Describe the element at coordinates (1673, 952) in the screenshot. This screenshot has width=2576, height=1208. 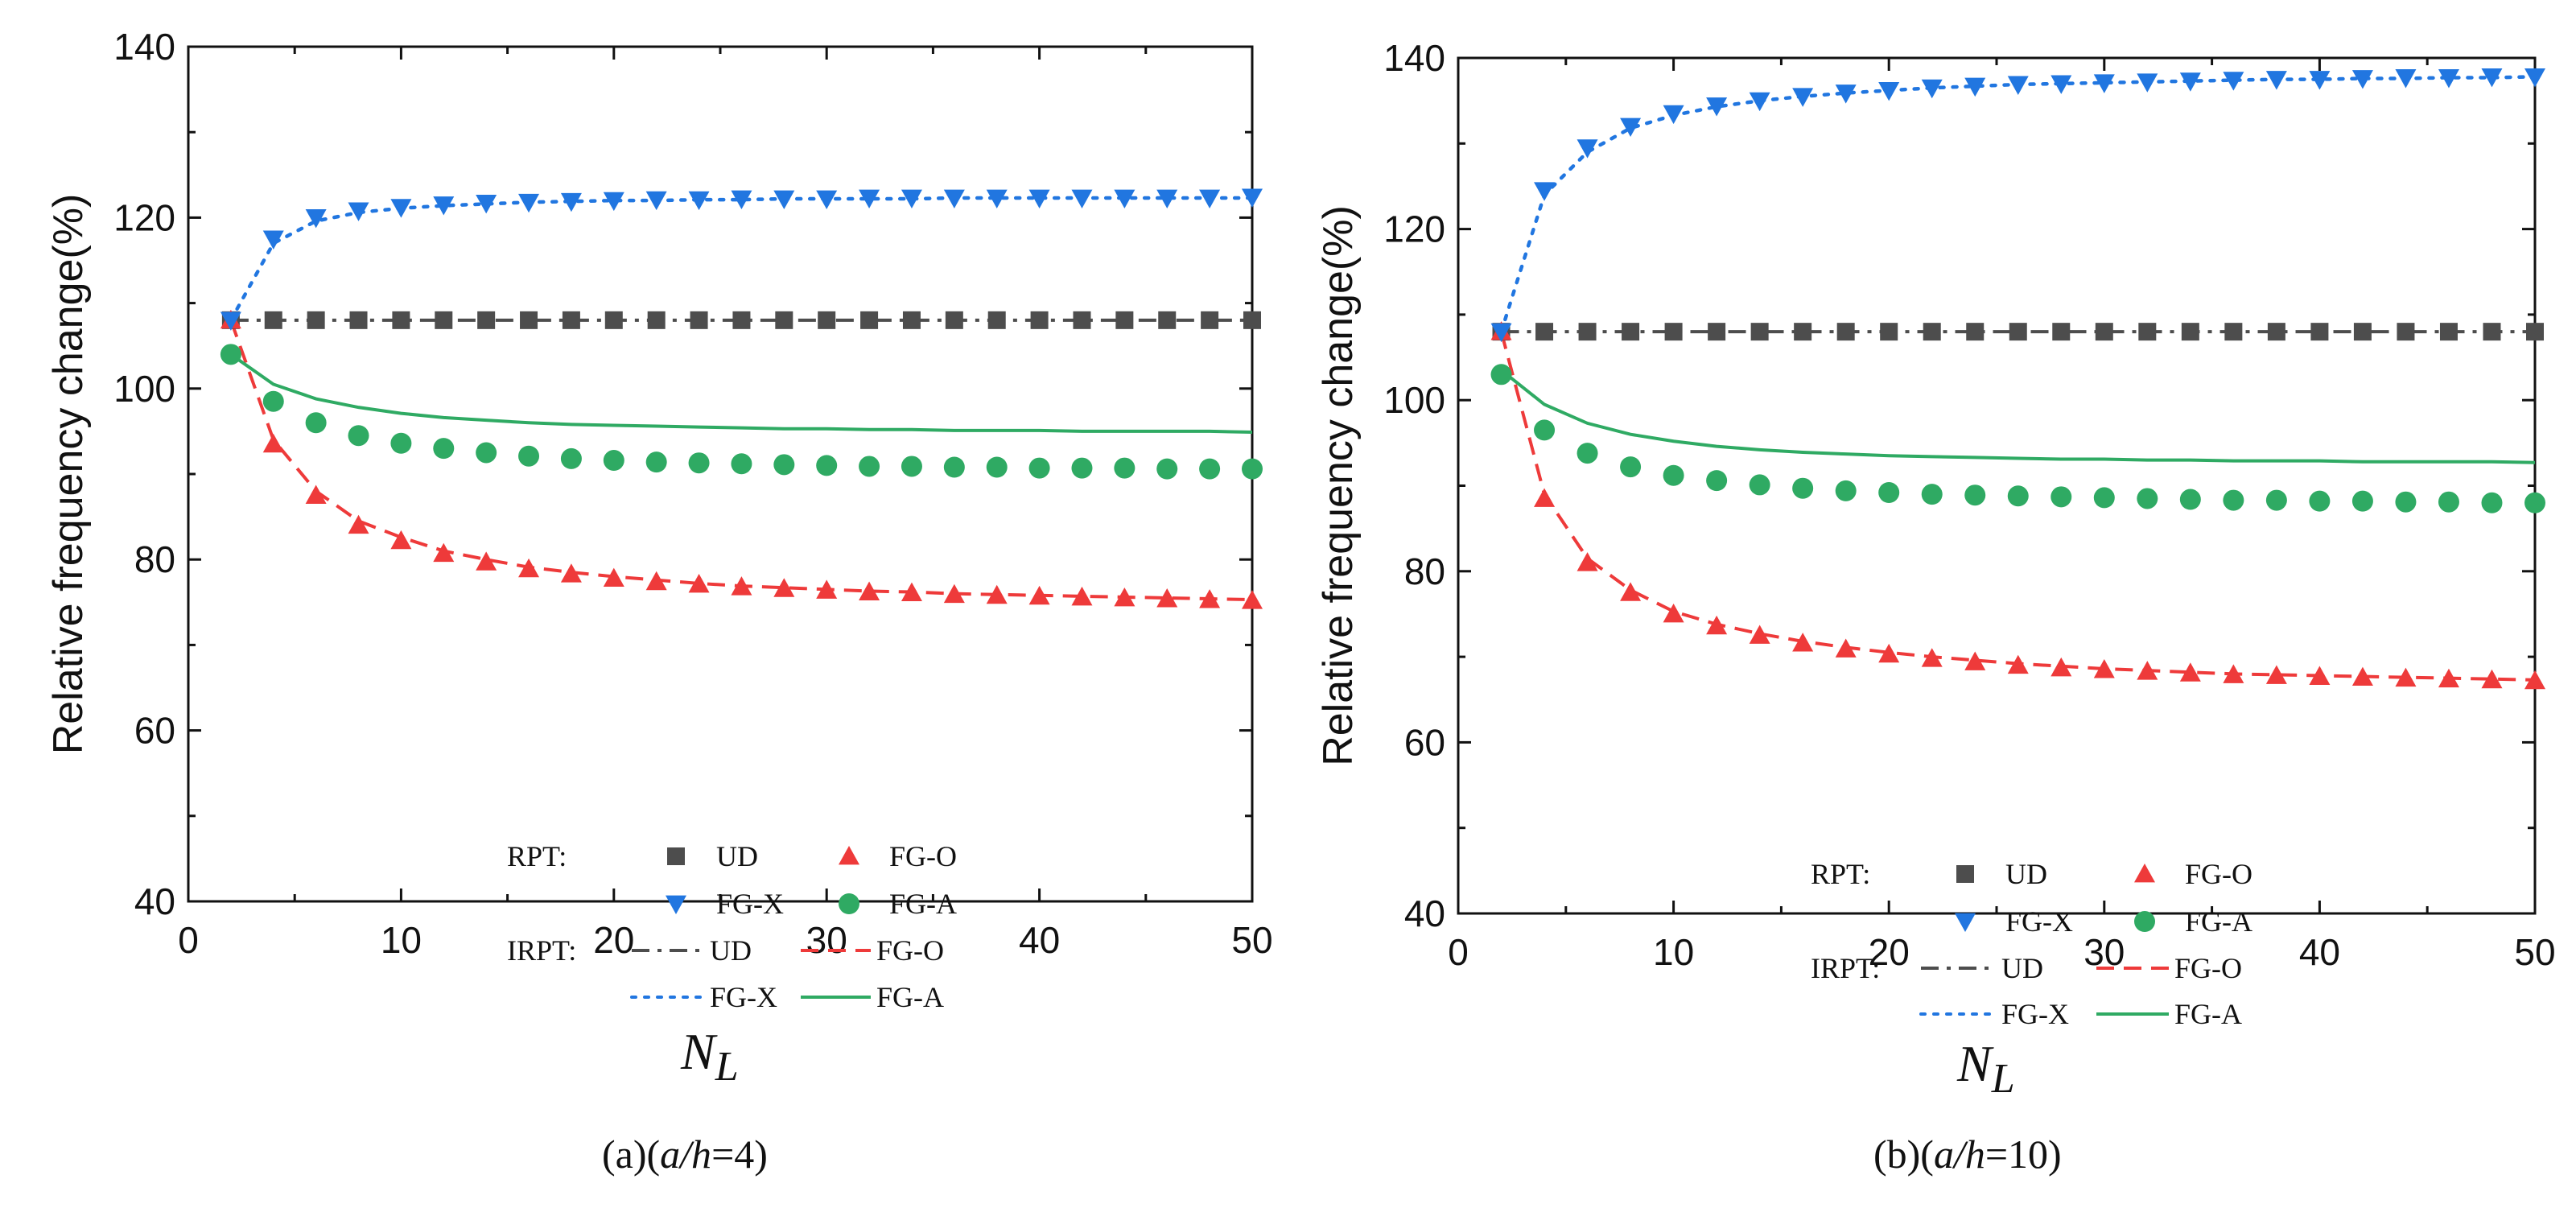
I see `x-tick-label: 10` at that location.